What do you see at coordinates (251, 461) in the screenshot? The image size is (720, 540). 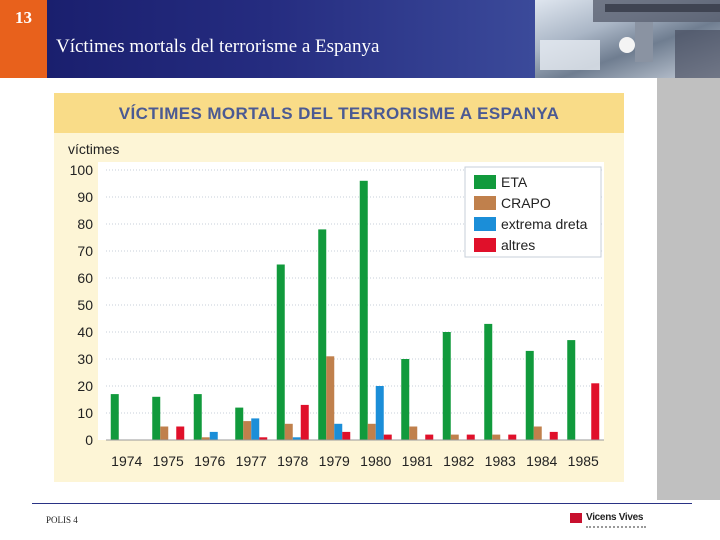 I see `x-tick-label: 1977` at bounding box center [251, 461].